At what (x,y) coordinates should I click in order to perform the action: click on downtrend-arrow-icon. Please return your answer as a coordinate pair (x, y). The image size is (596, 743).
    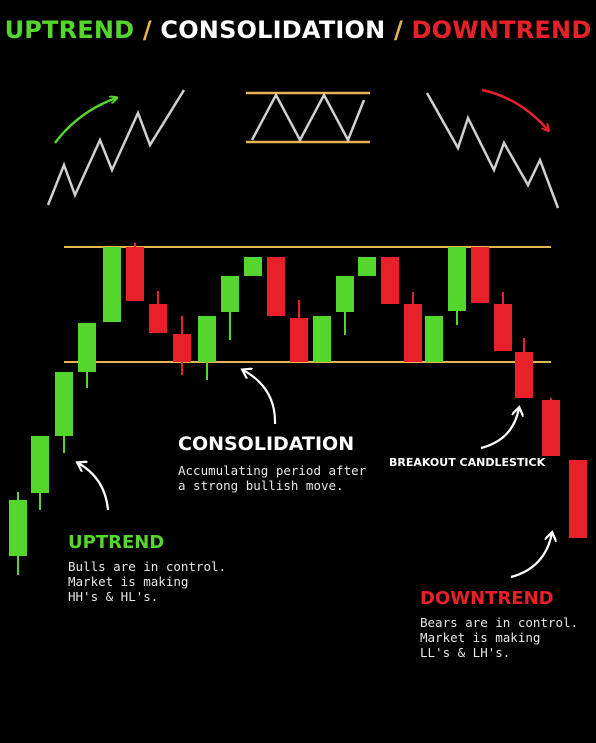
    Looking at the image, I should click on (514, 109).